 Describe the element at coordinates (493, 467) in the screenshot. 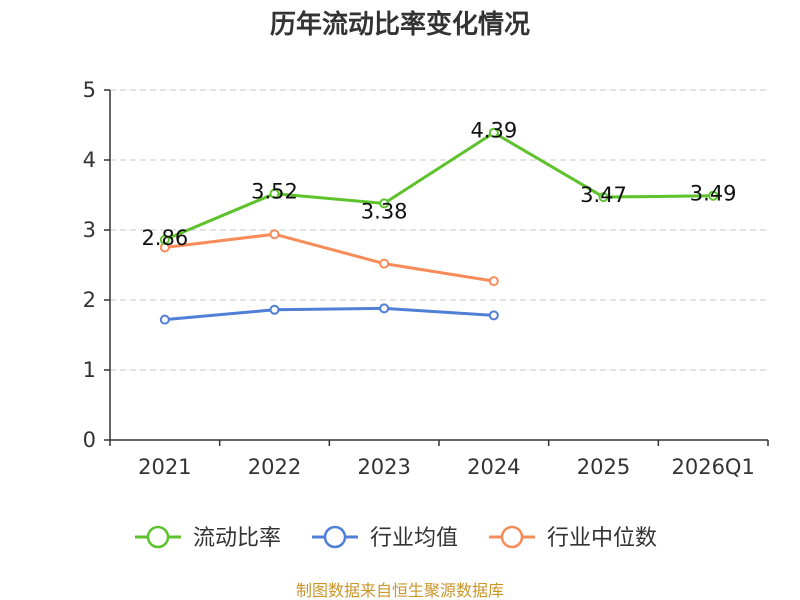

I see `x-tick-label: 2024` at that location.